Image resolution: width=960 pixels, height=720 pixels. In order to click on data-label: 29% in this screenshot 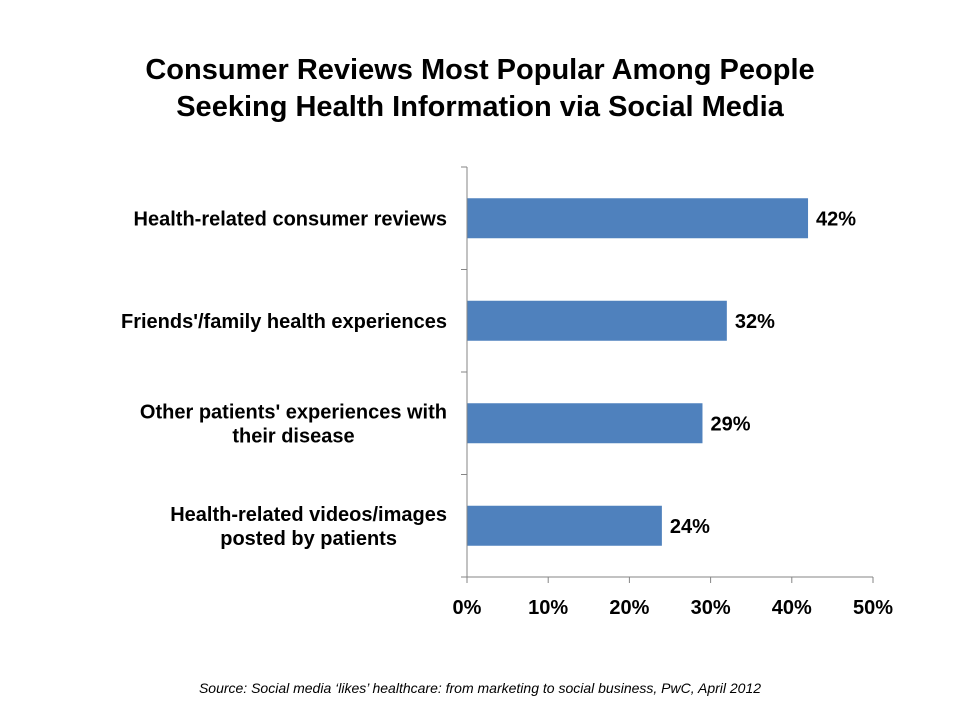, I will do `click(730, 424)`.